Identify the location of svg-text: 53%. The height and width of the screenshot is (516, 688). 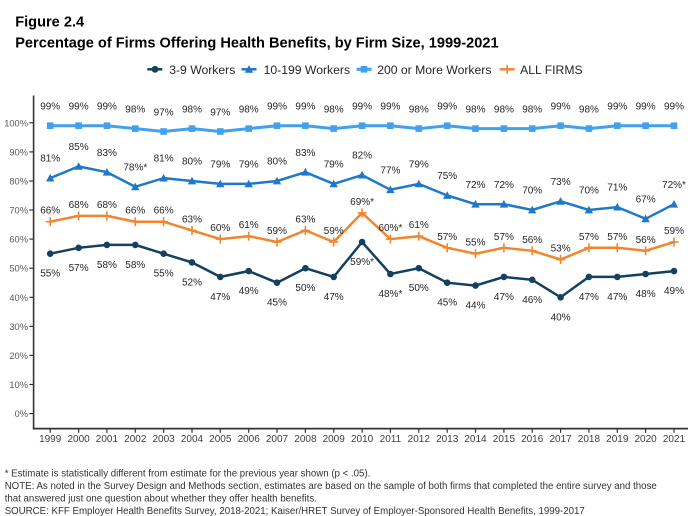
(561, 249).